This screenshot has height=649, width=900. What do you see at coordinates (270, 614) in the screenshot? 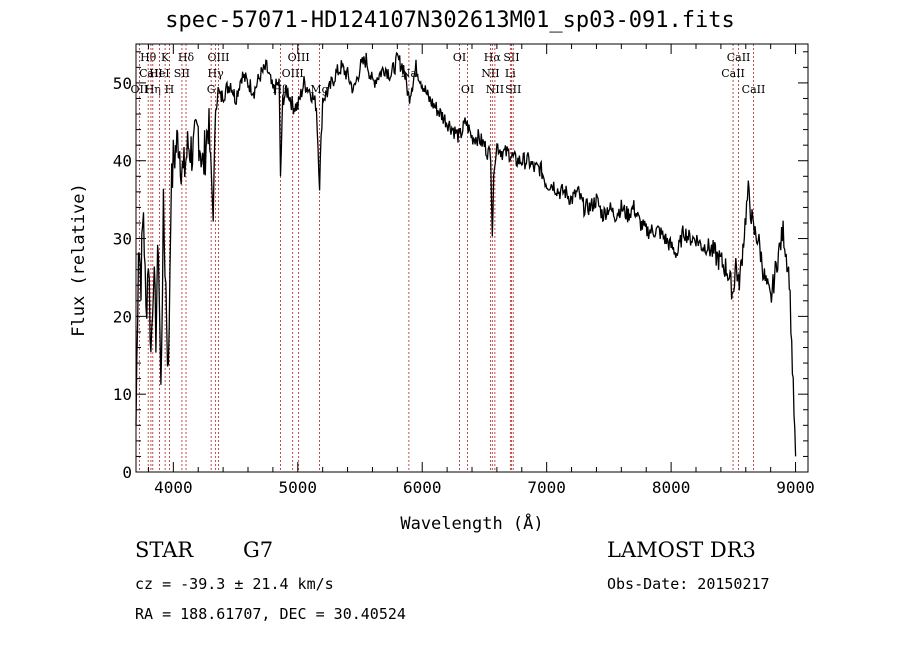
I see `coordinates-text: RA = 188.61707, DEC = 30.40524` at bounding box center [270, 614].